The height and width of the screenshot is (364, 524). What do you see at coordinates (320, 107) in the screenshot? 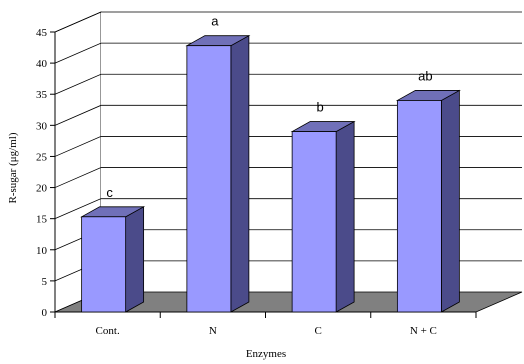
I see `bar-data-label: b` at bounding box center [320, 107].